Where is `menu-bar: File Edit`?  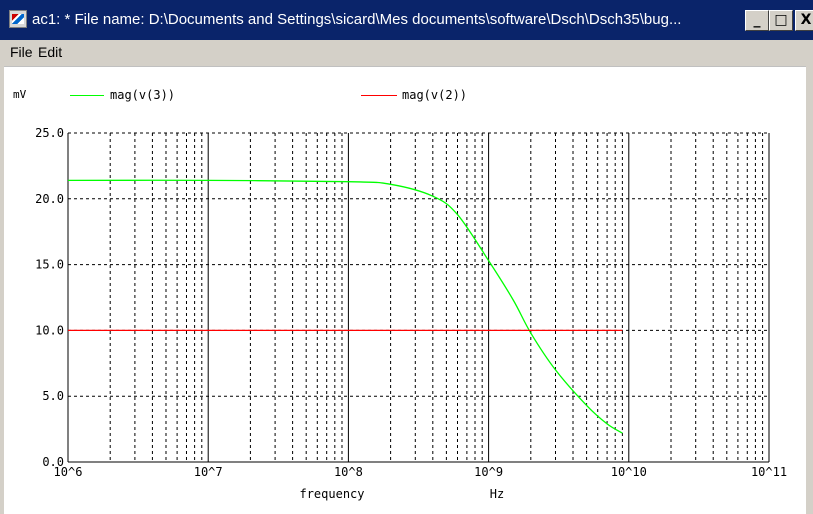
menu-bar: File Edit is located at coordinates (406, 53).